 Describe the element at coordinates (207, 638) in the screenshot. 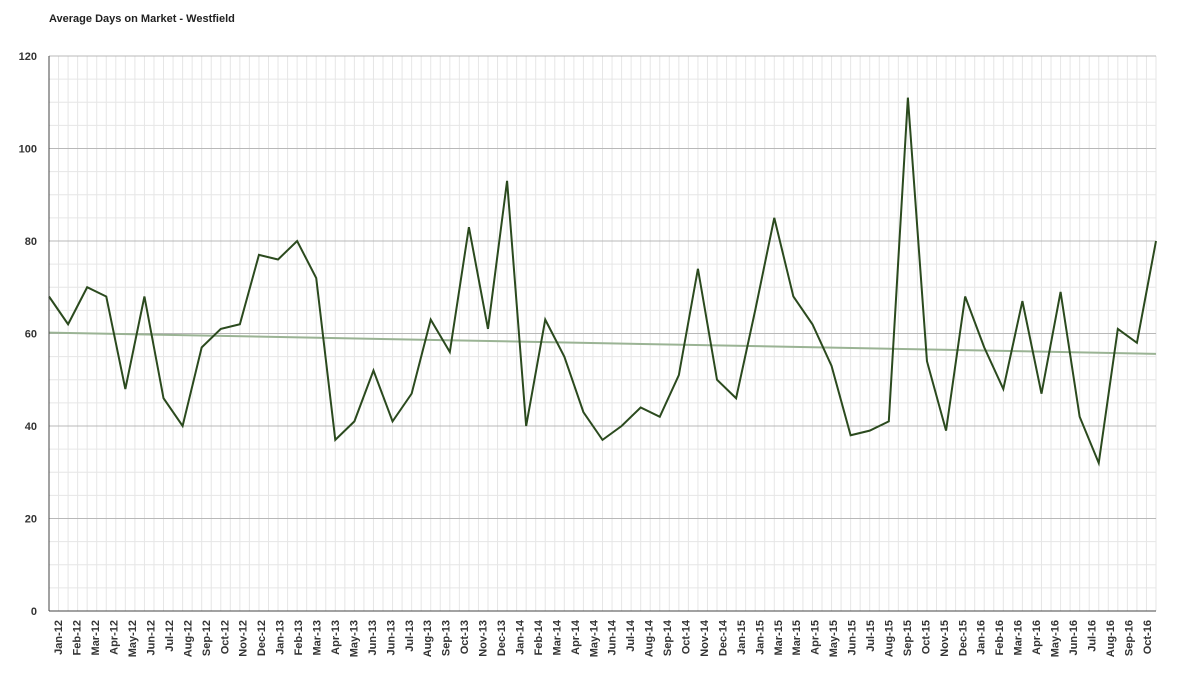

I see `x-tick-label: Sep-12` at that location.